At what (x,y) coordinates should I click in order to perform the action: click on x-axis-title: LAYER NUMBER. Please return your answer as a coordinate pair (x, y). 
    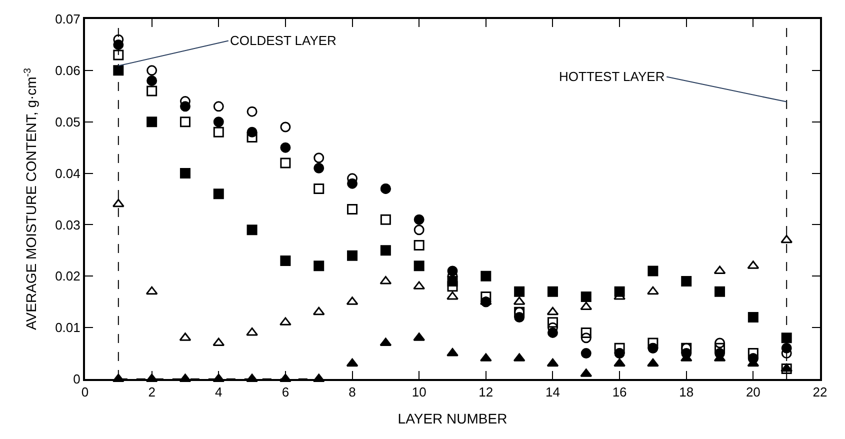
    Looking at the image, I should click on (453, 418).